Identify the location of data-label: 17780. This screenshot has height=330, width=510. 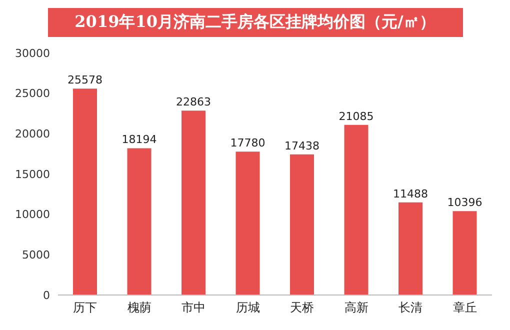
(248, 143).